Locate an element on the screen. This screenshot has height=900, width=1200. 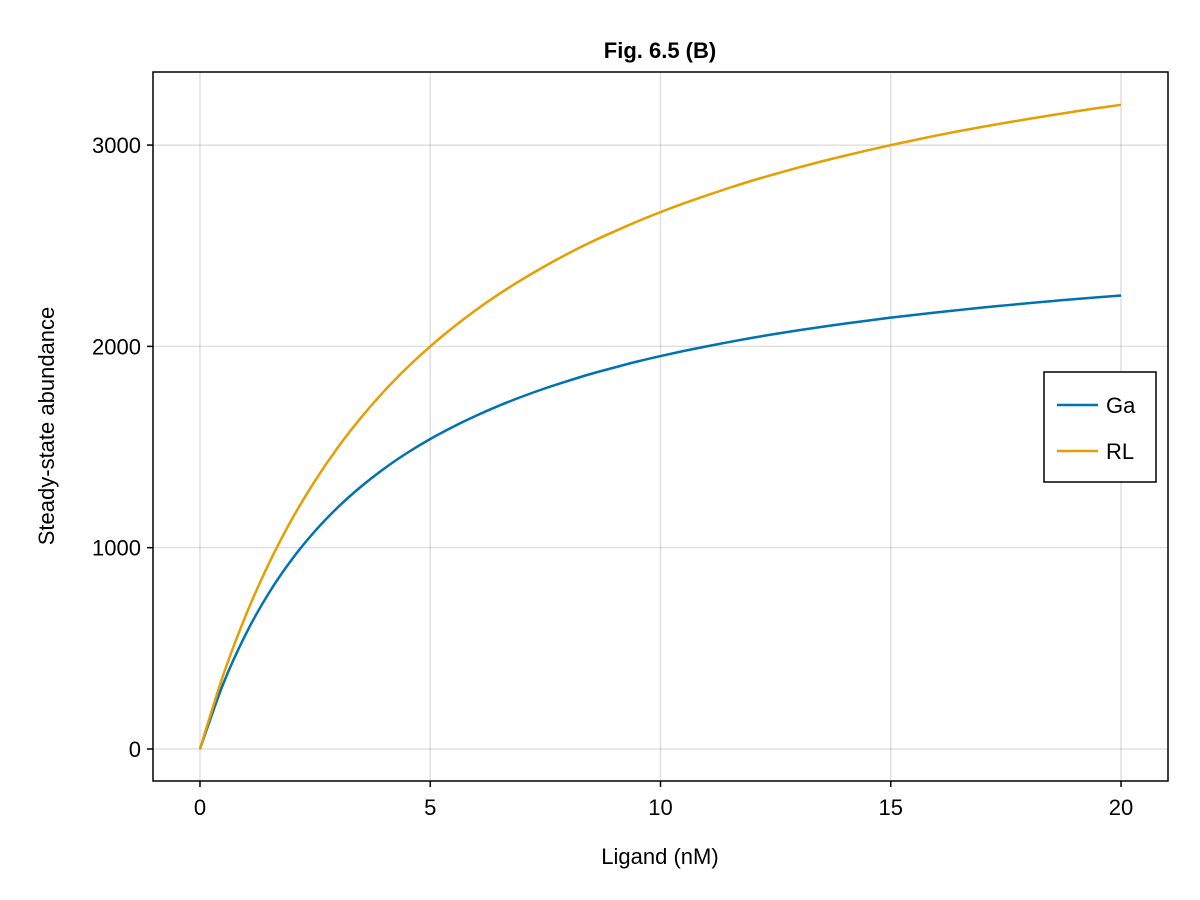
legend-box is located at coordinates (1100, 427).